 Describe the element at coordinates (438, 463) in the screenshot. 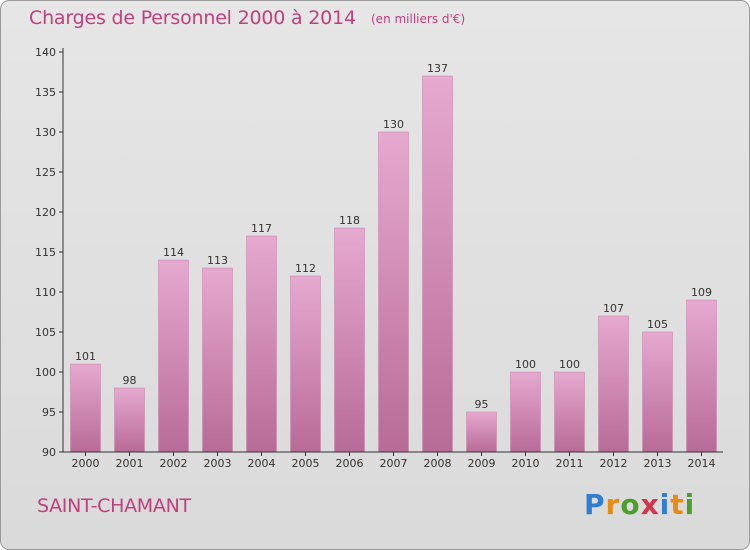

I see `x-tick-label-2008: 2008` at that location.